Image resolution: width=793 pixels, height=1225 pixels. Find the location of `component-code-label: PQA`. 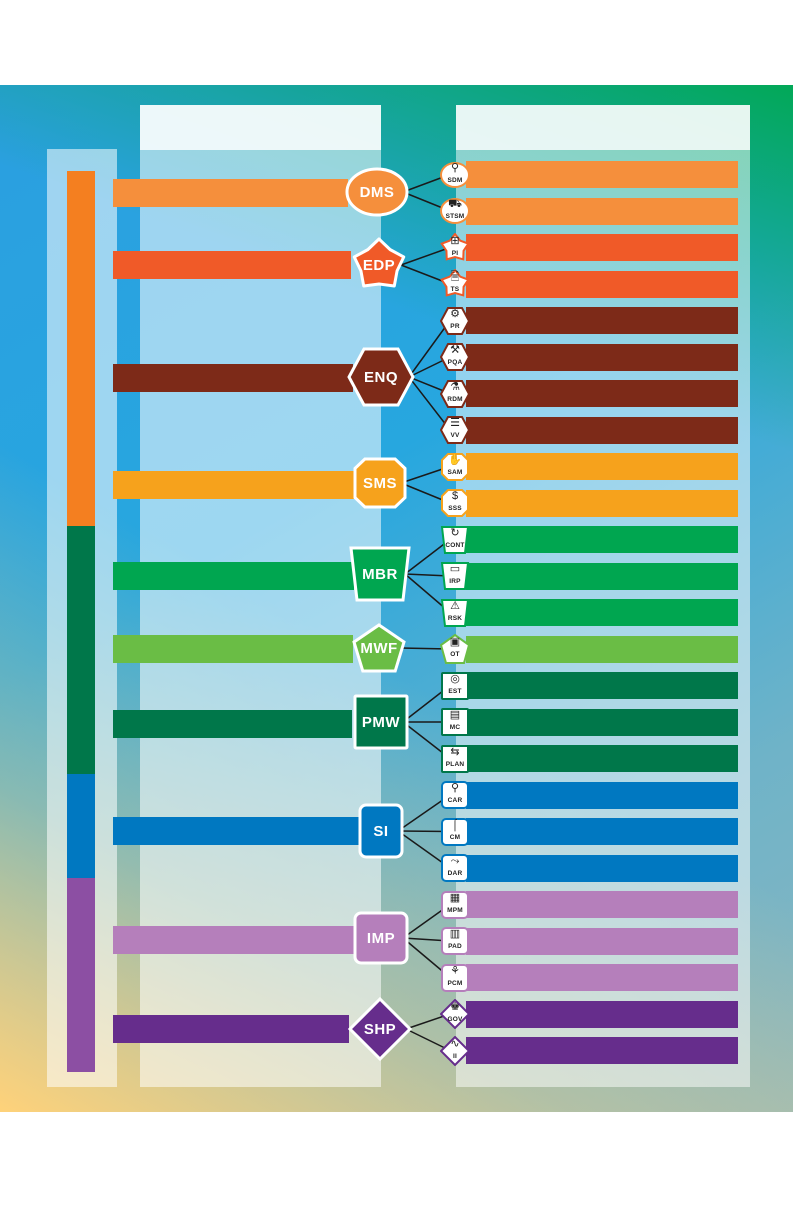

component-code-label: PQA is located at coordinates (455, 362).